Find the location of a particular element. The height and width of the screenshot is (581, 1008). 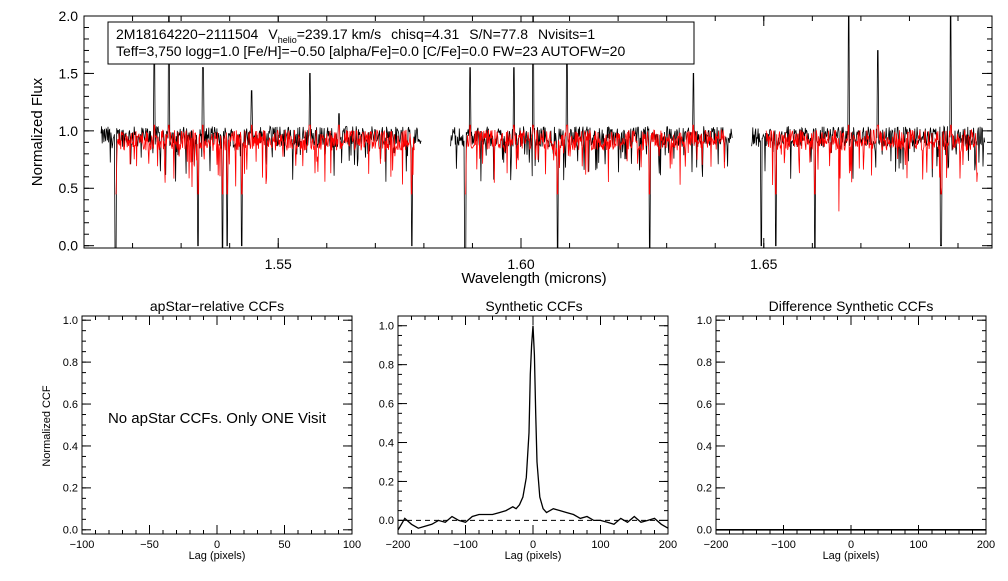

model-spectrum-series is located at coordinates (546, 168).